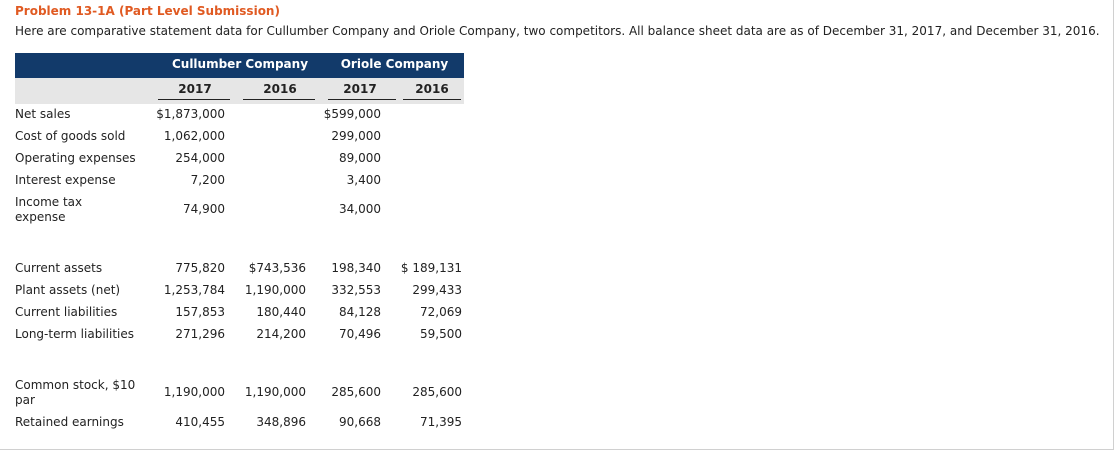 This screenshot has height=450, width=1114. I want to click on row-label-current-assets: Current assets, so click(59, 268).